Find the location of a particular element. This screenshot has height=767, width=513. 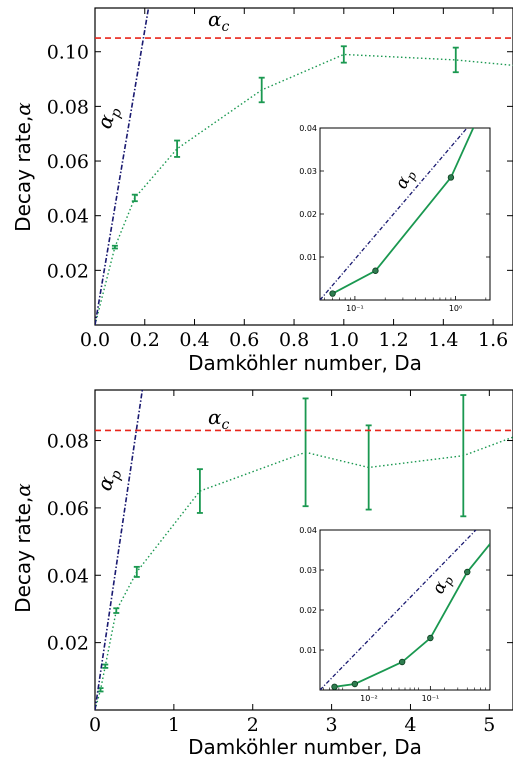

x-tick-label: 2 is located at coordinates (253, 725).